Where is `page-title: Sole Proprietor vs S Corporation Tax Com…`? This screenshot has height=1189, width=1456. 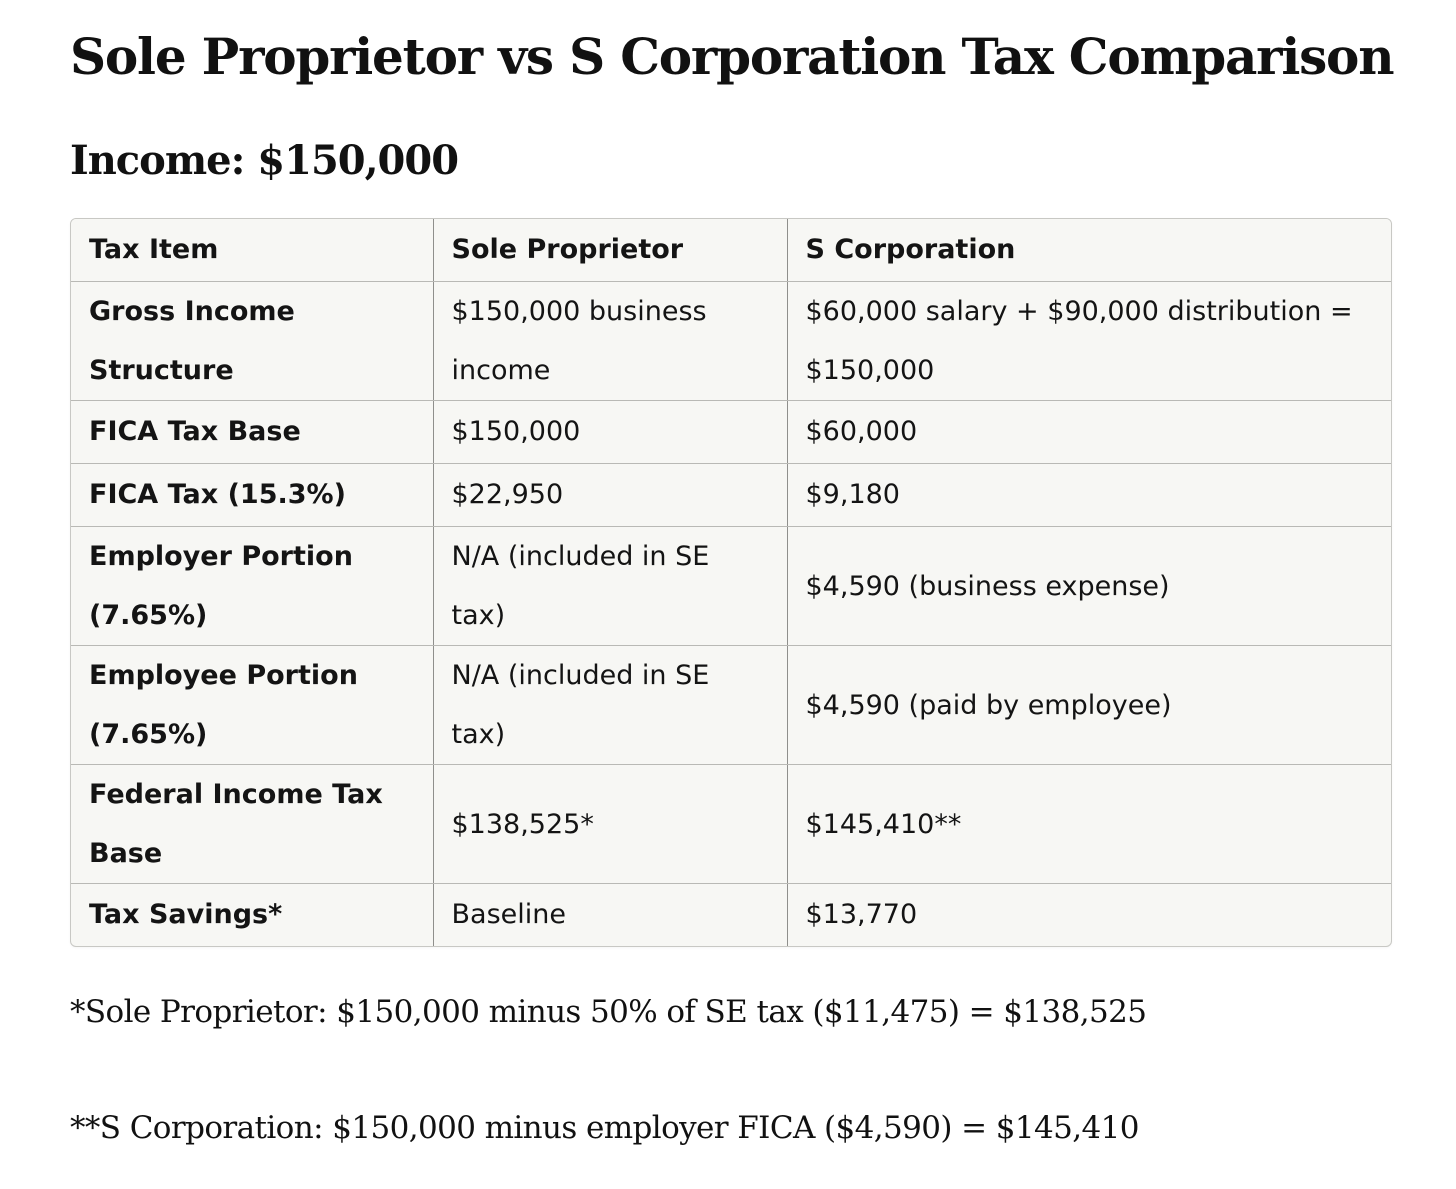
page-title: Sole Proprietor vs S Corporation Tax Com… is located at coordinates (732, 56).